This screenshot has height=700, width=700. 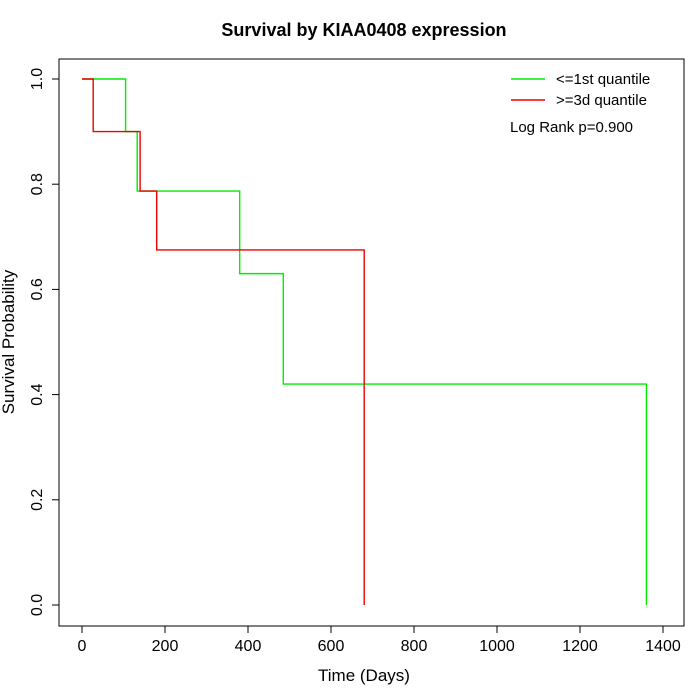 What do you see at coordinates (497, 646) in the screenshot?
I see `x-tick-label: 1000` at bounding box center [497, 646].